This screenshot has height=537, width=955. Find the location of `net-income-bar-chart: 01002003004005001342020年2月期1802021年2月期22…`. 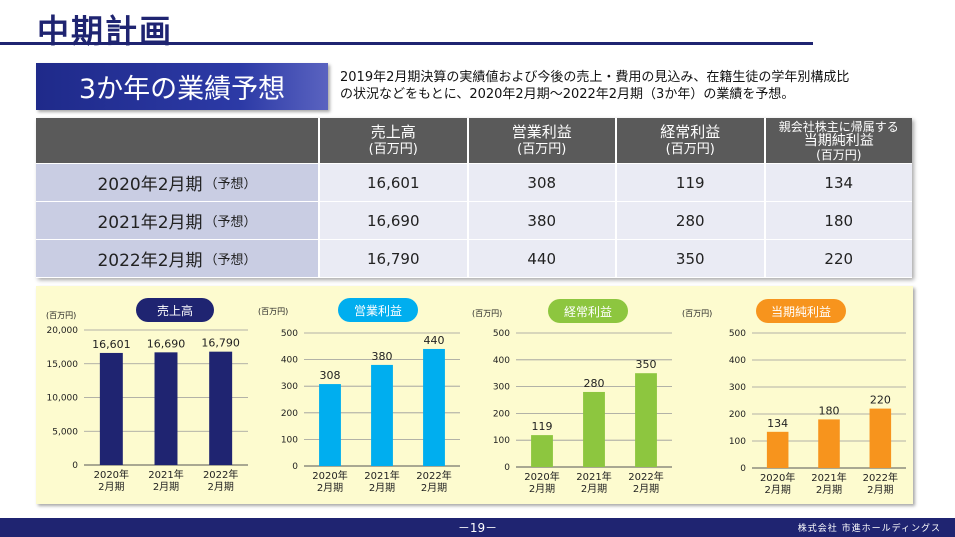

net-income-bar-chart: 01002003004005001342020年2月期1802021年2月期22… is located at coordinates (817, 412).